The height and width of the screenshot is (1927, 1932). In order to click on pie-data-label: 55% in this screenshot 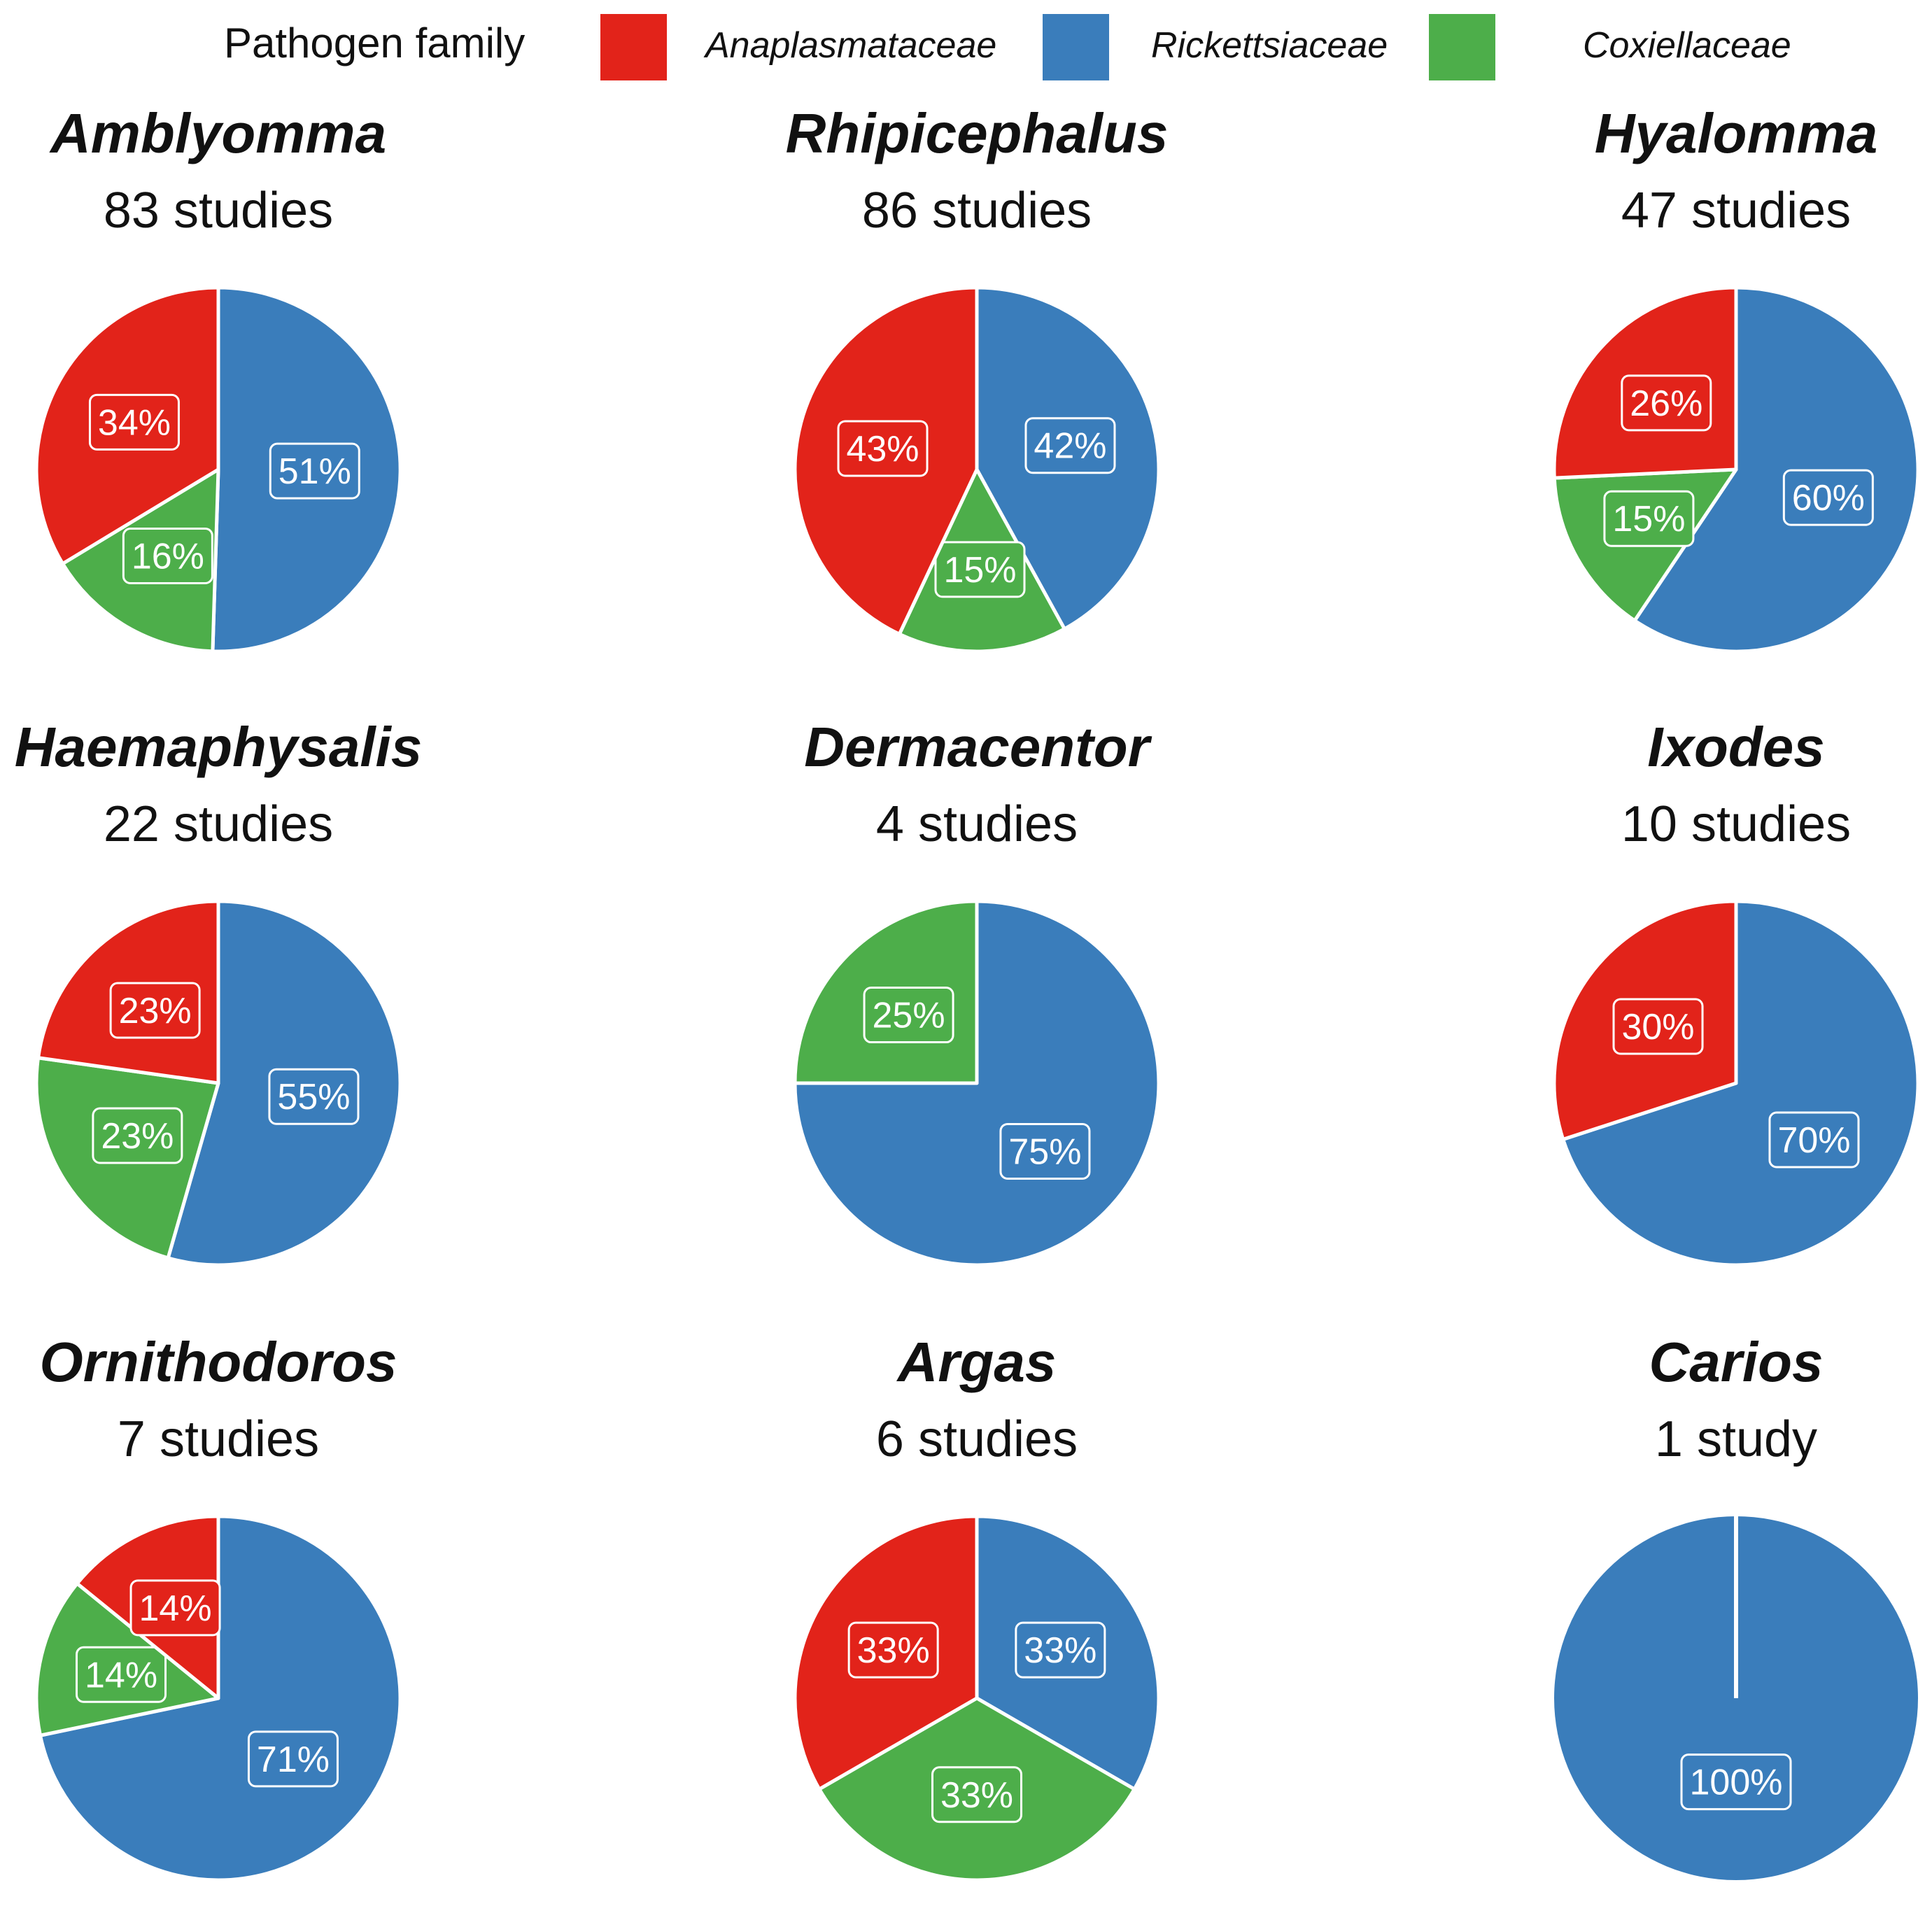, I will do `click(314, 1097)`.